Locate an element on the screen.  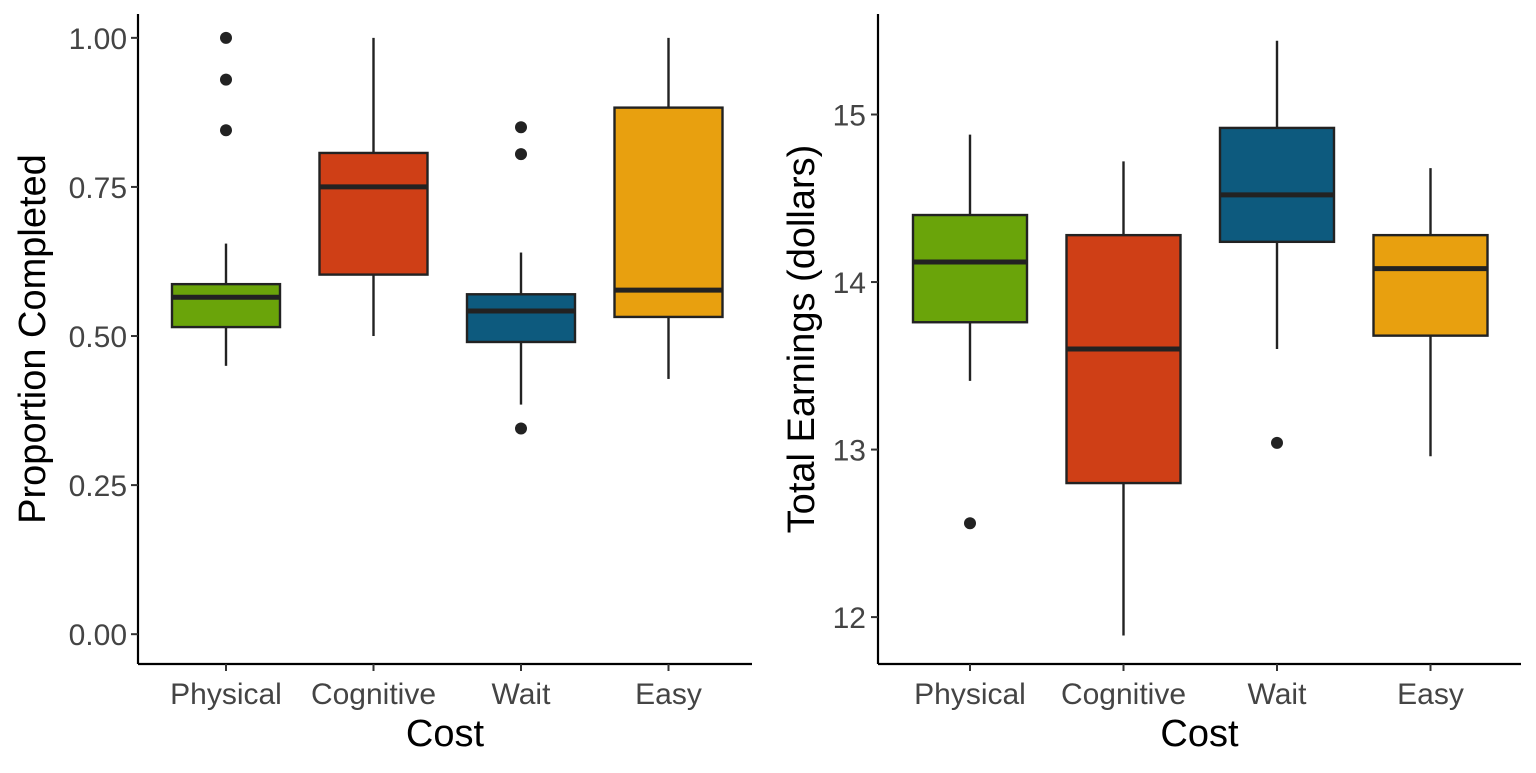
y-axis-title: Total Earnings (dollars) is located at coordinates (802, 339).